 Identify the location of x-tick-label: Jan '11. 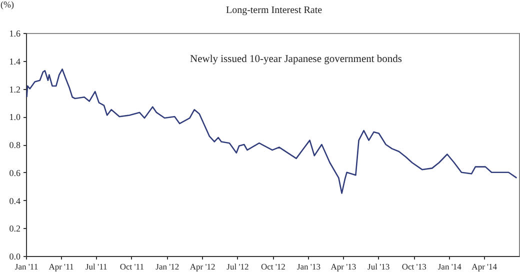
(26, 267).